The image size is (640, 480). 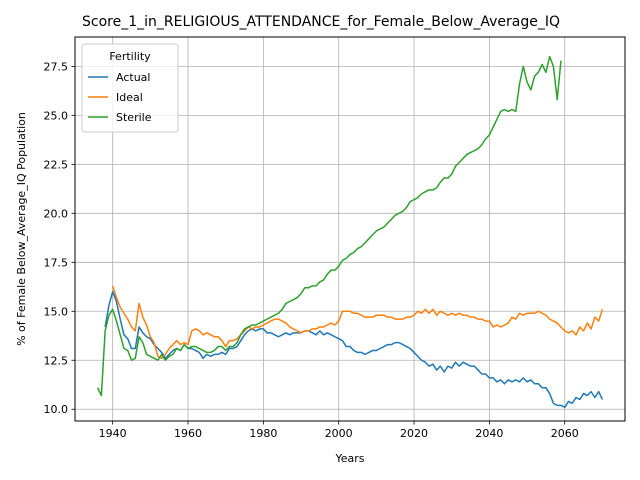 What do you see at coordinates (56, 262) in the screenshot?
I see `y-tick-label: 17.5` at bounding box center [56, 262].